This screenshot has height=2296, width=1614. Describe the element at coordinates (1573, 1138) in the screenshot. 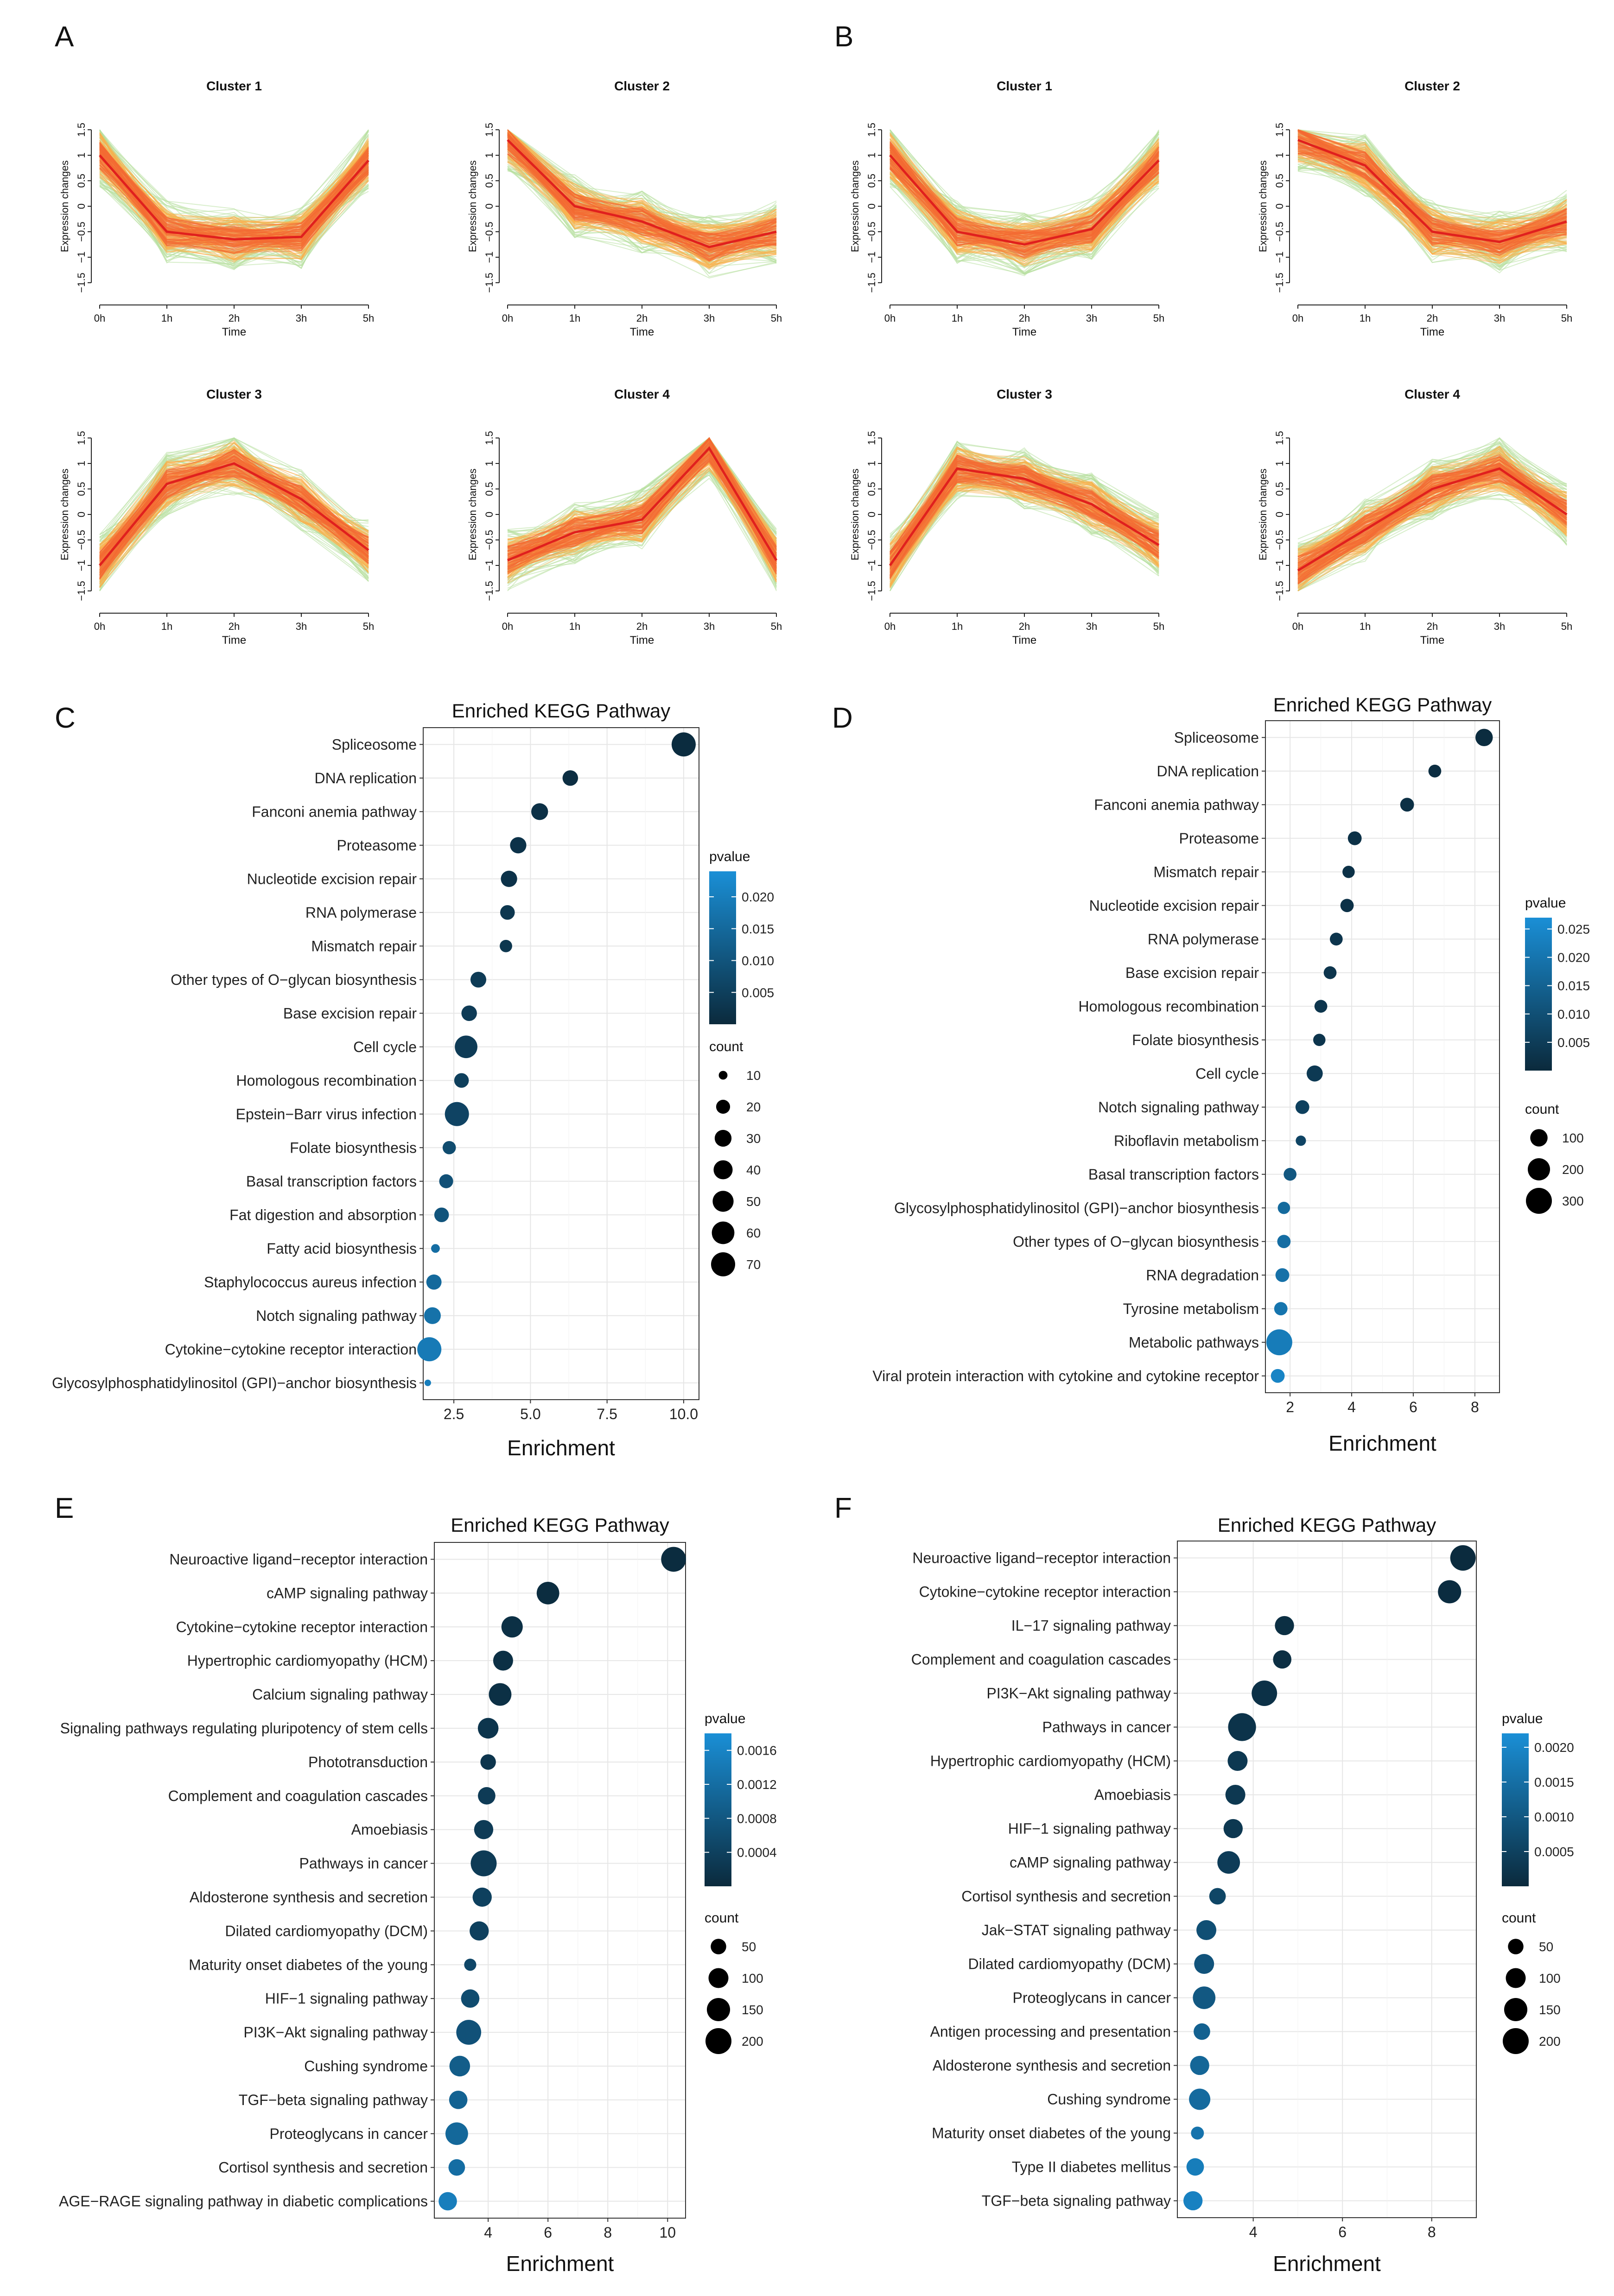

I see `count-legend-label: 100` at that location.